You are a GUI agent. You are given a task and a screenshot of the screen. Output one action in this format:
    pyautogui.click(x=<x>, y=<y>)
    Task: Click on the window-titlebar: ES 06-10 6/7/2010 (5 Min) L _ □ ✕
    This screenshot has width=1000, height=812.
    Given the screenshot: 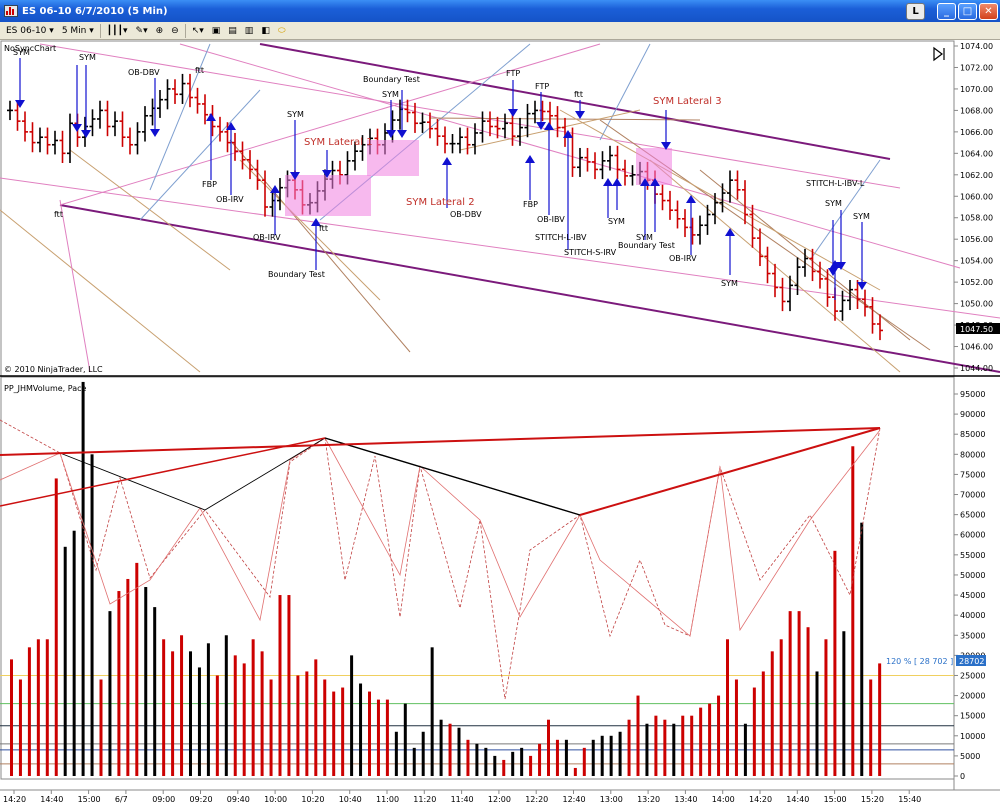 What is the action you would take?
    pyautogui.click(x=500, y=11)
    